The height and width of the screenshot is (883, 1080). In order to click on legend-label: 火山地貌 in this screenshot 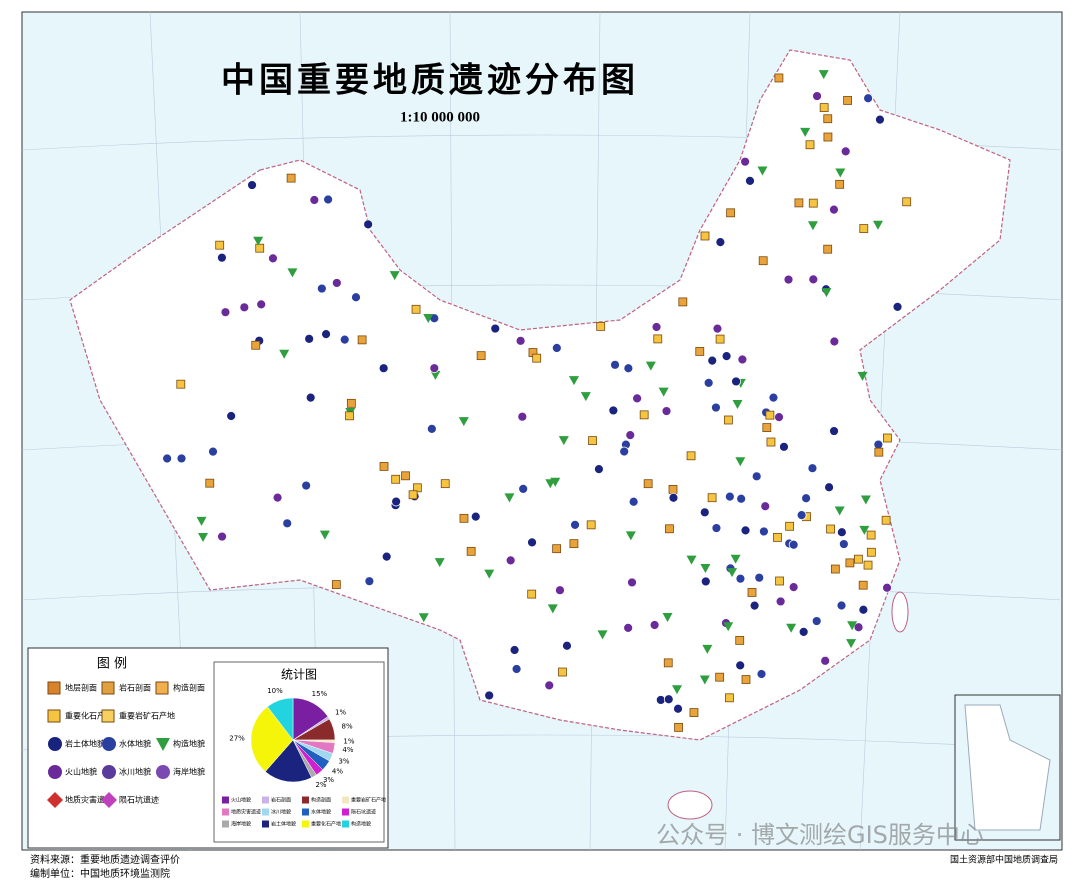, I will do `click(81, 772)`.